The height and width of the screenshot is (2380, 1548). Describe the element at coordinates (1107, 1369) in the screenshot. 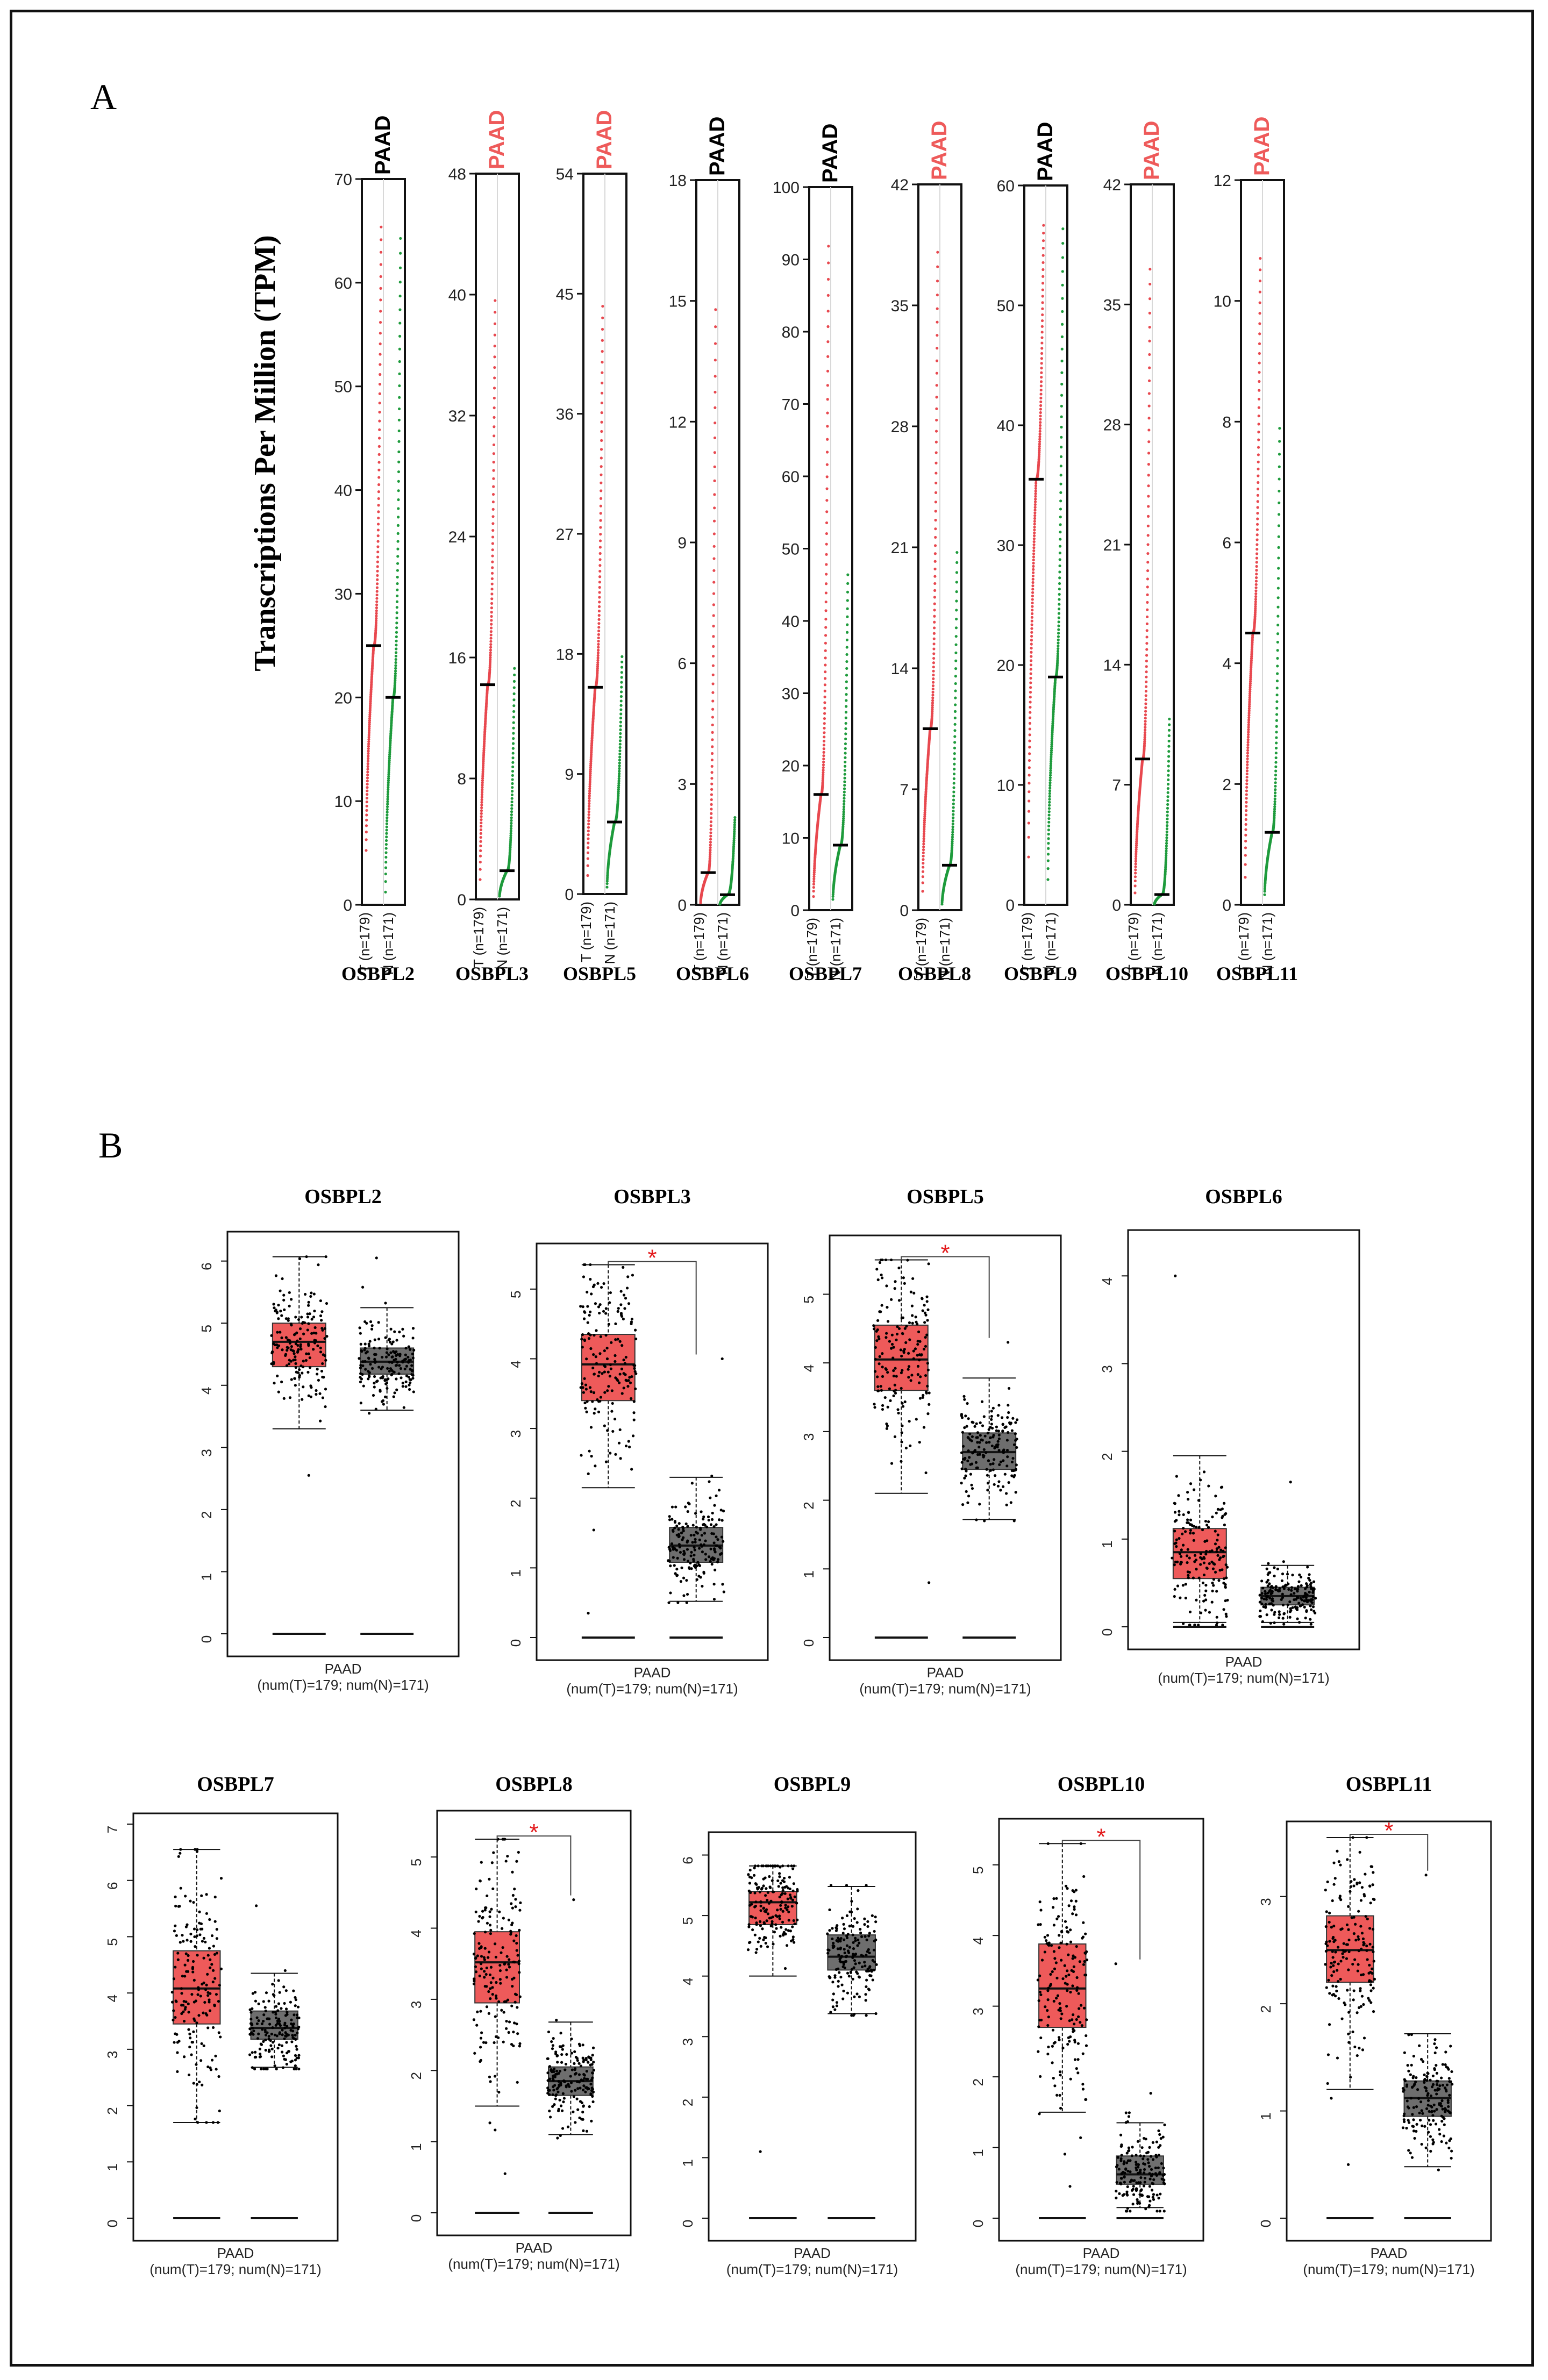

I see `y-tick-label: 3` at that location.